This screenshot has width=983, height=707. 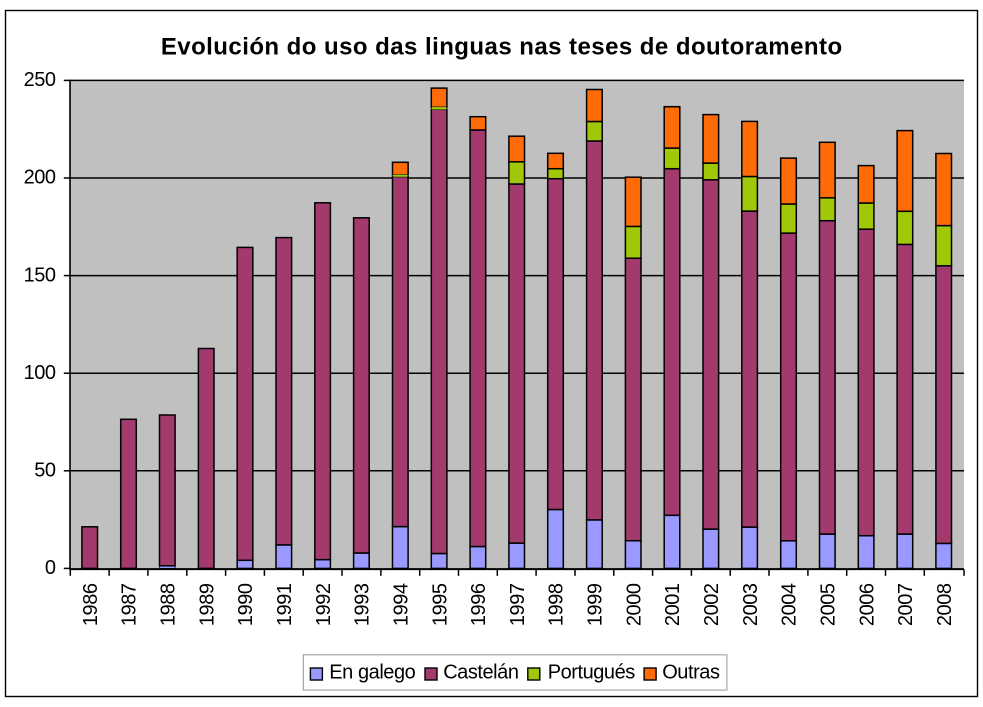 I want to click on svg-text: 1996, so click(x=479, y=604).